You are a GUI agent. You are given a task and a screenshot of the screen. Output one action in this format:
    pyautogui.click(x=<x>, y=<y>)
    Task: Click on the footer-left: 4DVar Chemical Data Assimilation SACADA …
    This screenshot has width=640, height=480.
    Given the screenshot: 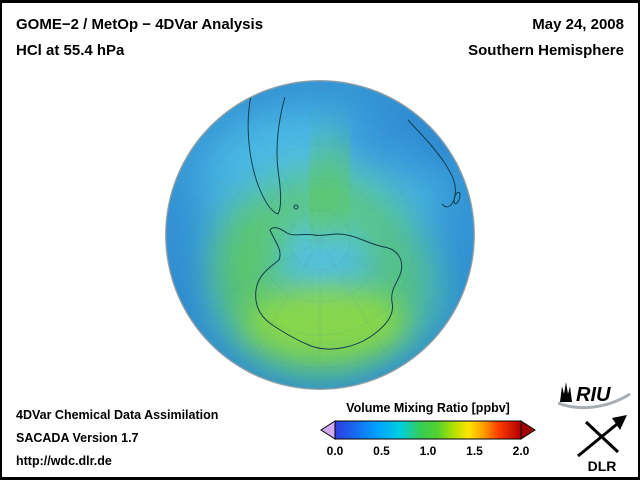 What is the action you would take?
    pyautogui.click(x=117, y=438)
    